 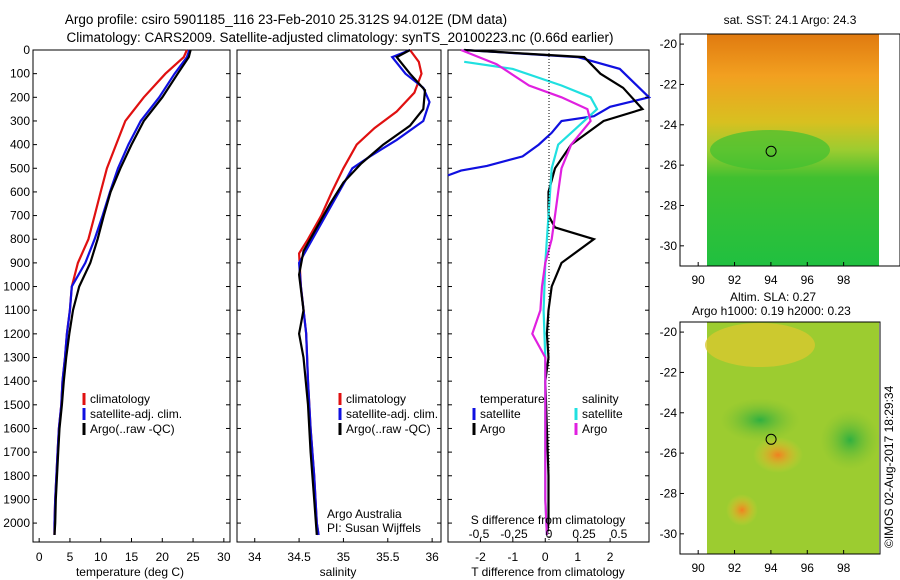 I want to click on map-x-tick-label: 90, so click(x=699, y=280).